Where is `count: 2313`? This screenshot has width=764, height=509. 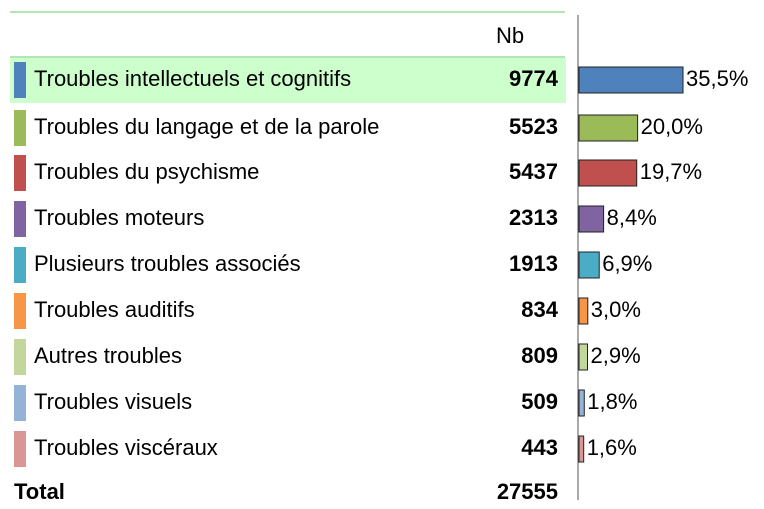 count: 2313 is located at coordinates (533, 217).